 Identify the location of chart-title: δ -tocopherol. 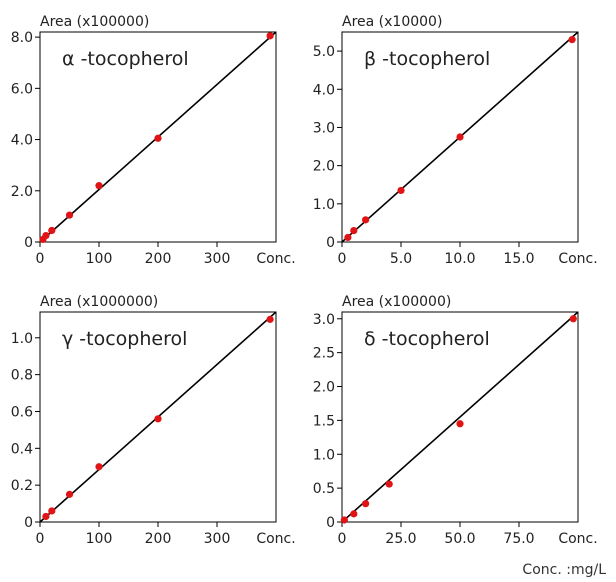
(427, 339).